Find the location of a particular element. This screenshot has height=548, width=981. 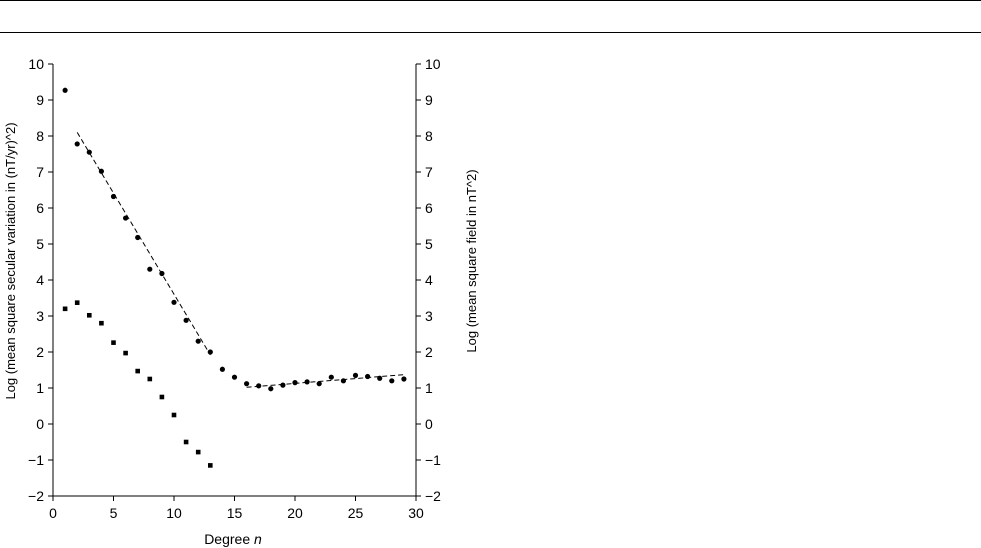

left-y-tick-label: −1 is located at coordinates (36, 460).